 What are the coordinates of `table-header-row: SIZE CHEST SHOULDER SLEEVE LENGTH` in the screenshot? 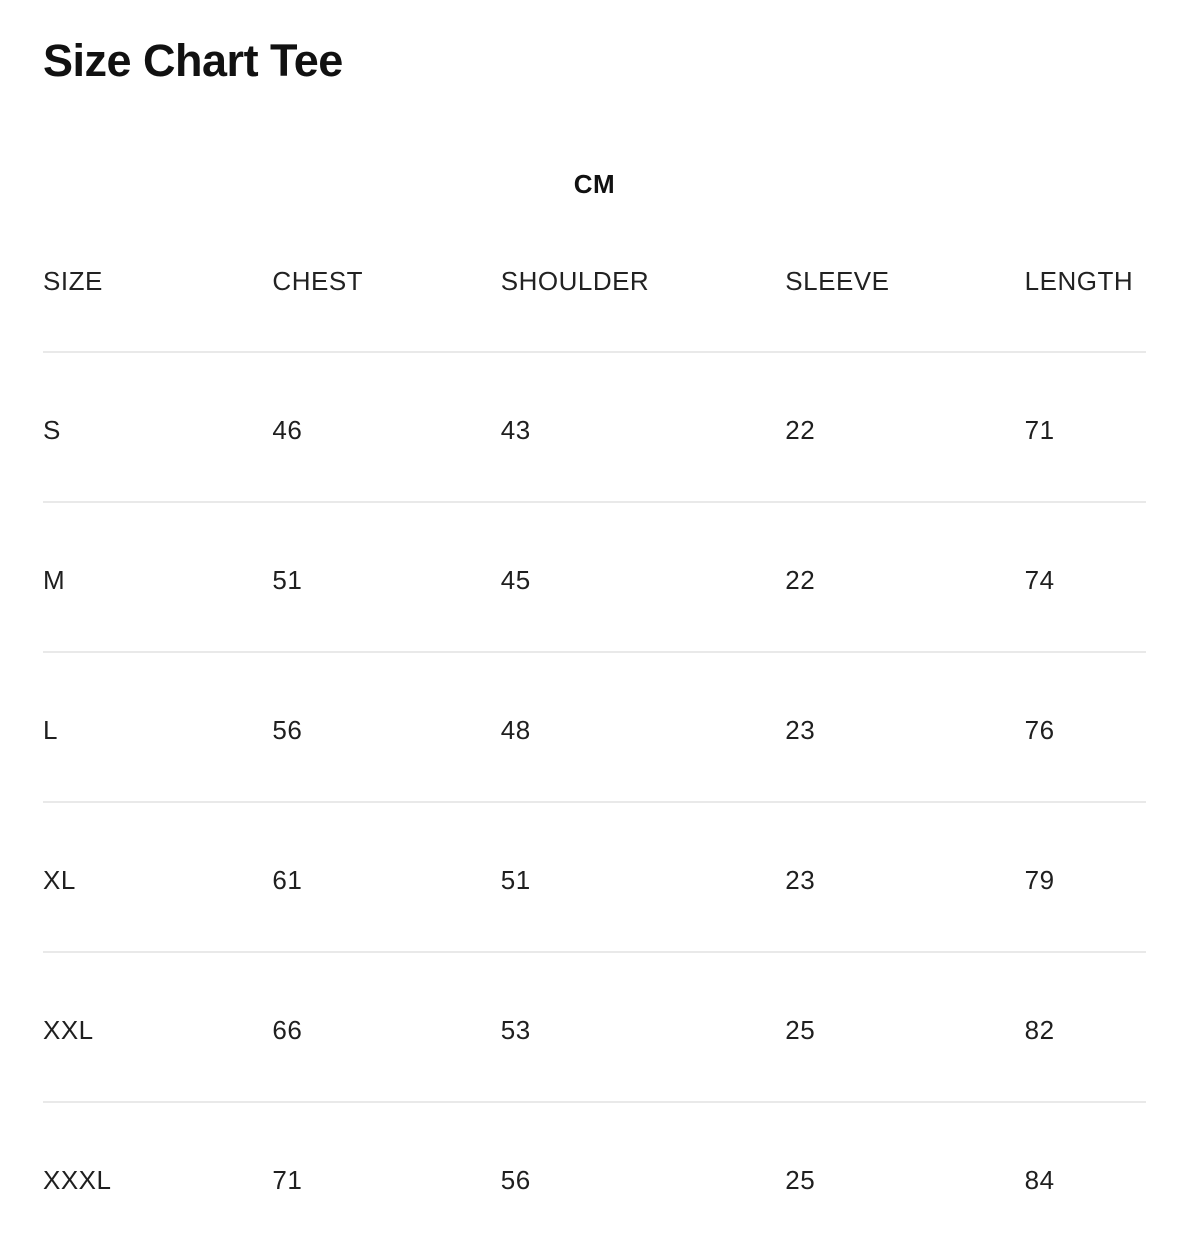 It's located at (594, 276).